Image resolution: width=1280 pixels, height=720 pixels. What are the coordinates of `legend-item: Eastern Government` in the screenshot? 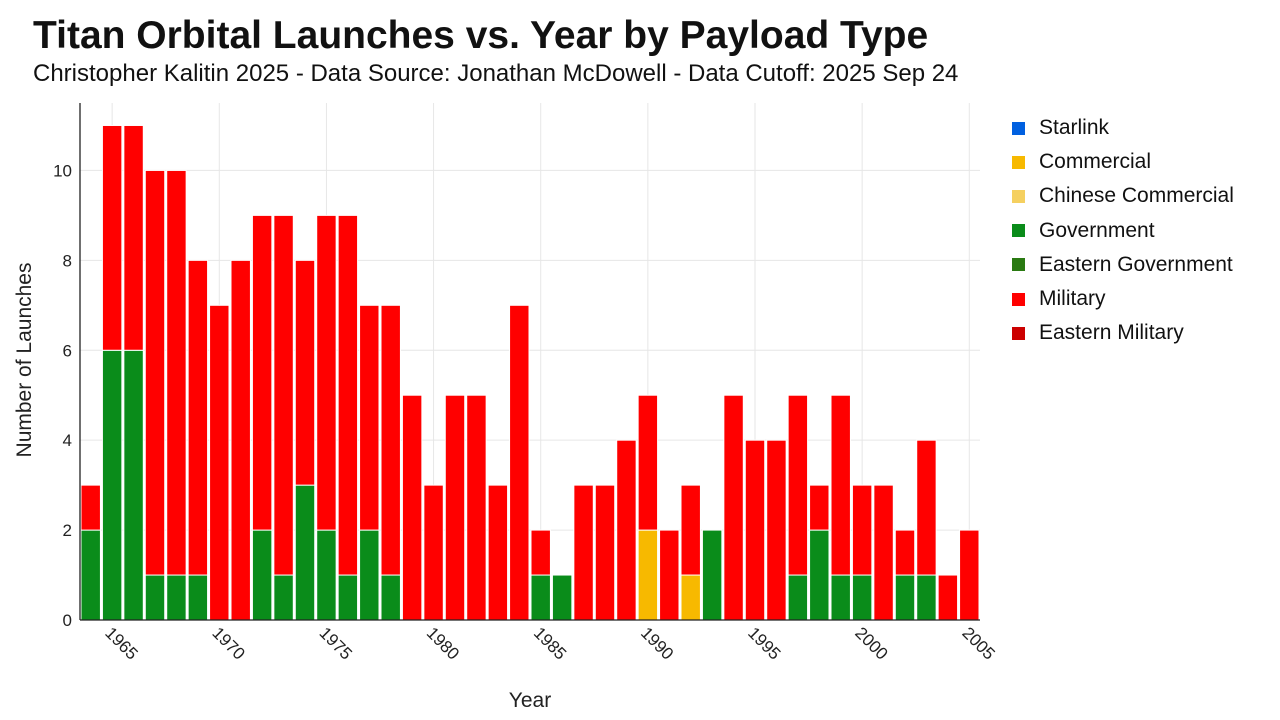 It's located at (1123, 265).